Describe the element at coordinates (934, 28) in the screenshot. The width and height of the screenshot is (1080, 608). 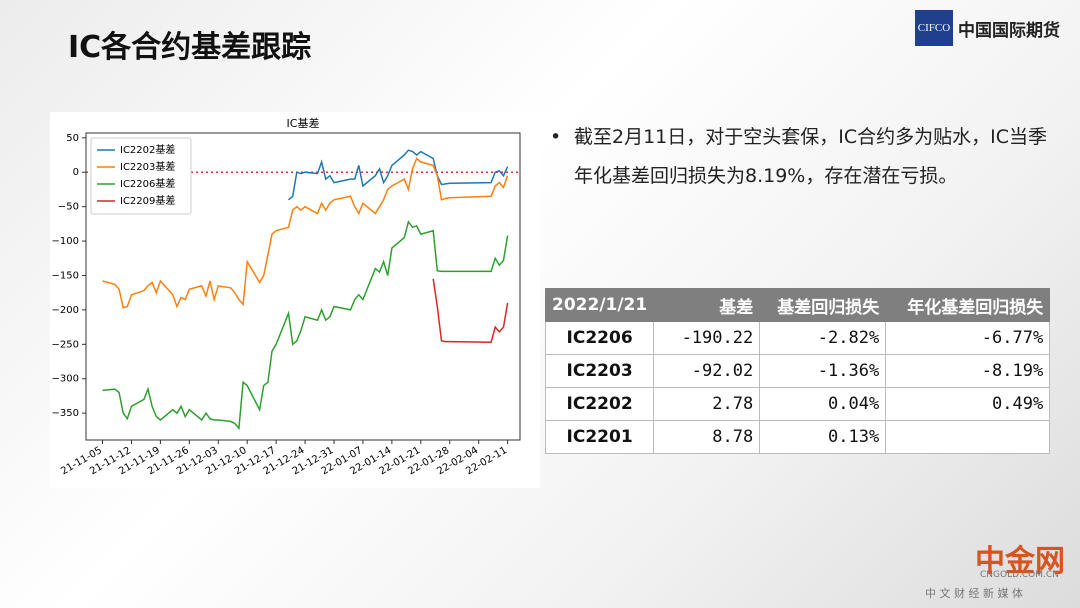
I see `logo-mark: CIFCO` at that location.